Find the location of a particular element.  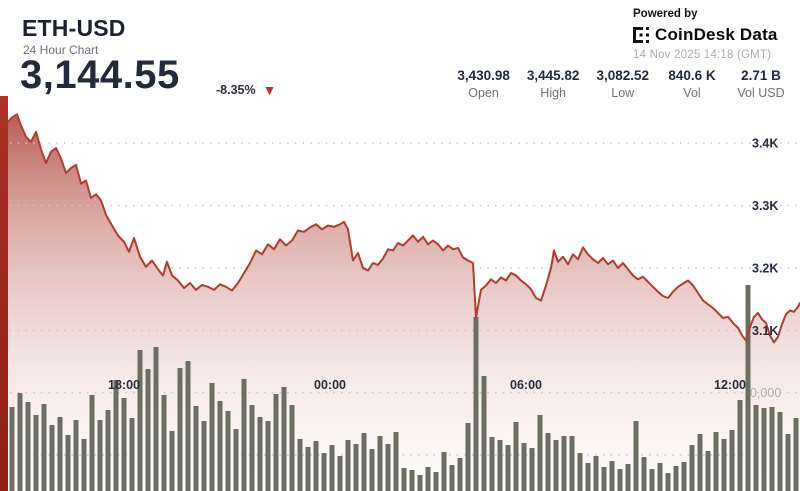

stat-vol: 840.6 K Vol is located at coordinates (692, 84).